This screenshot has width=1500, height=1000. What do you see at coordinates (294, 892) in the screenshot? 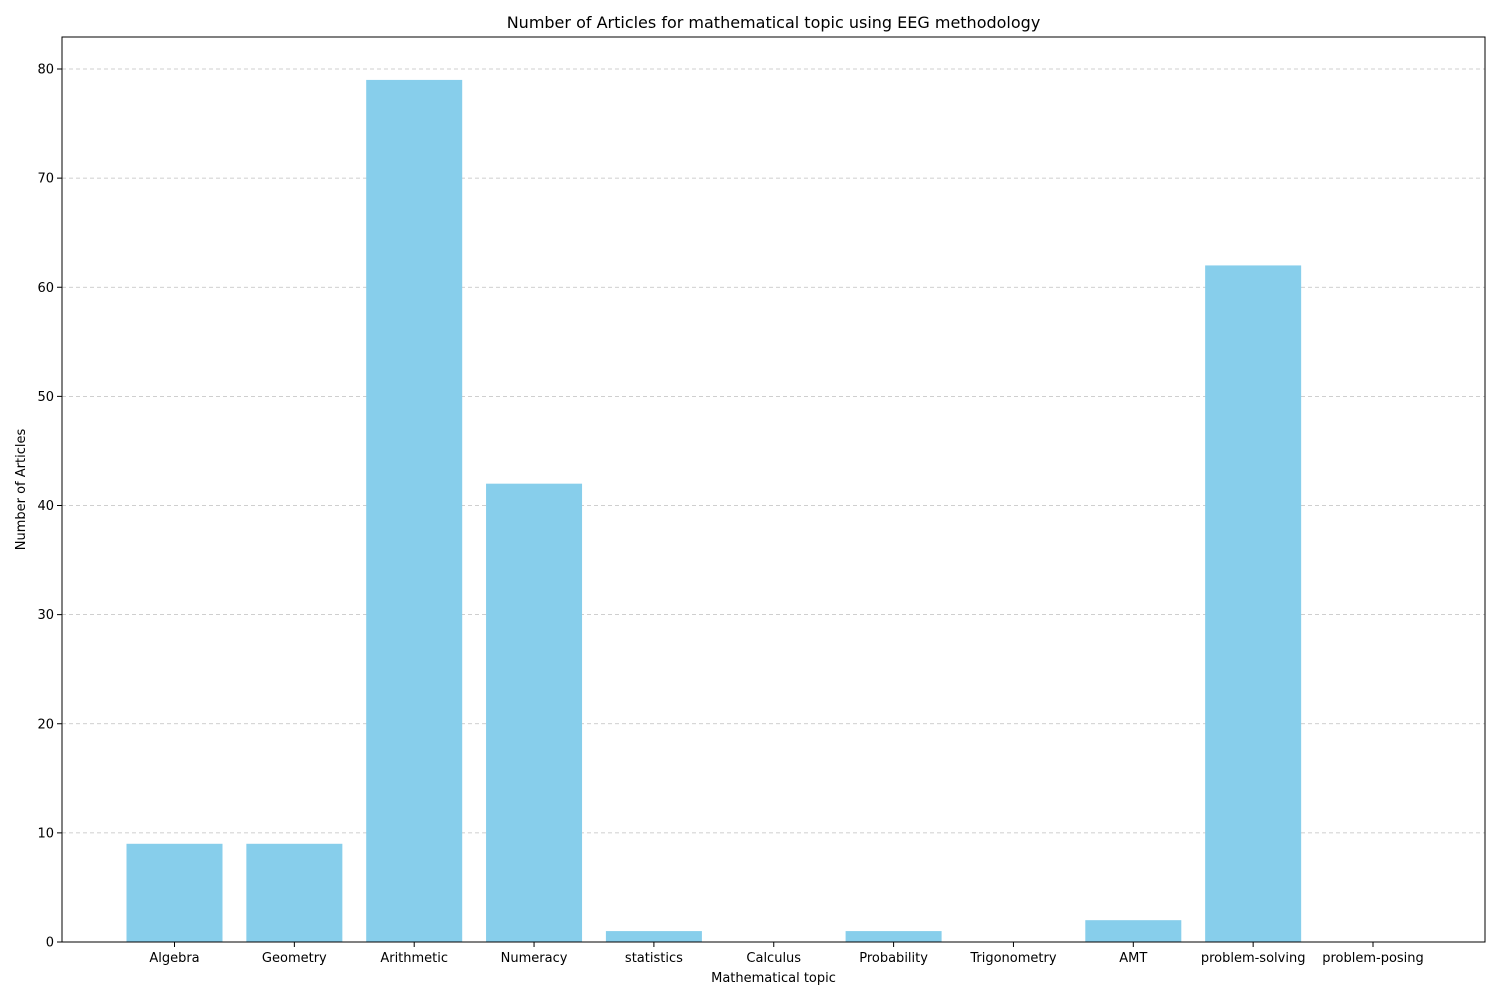
I see `bar-geometry` at bounding box center [294, 892].